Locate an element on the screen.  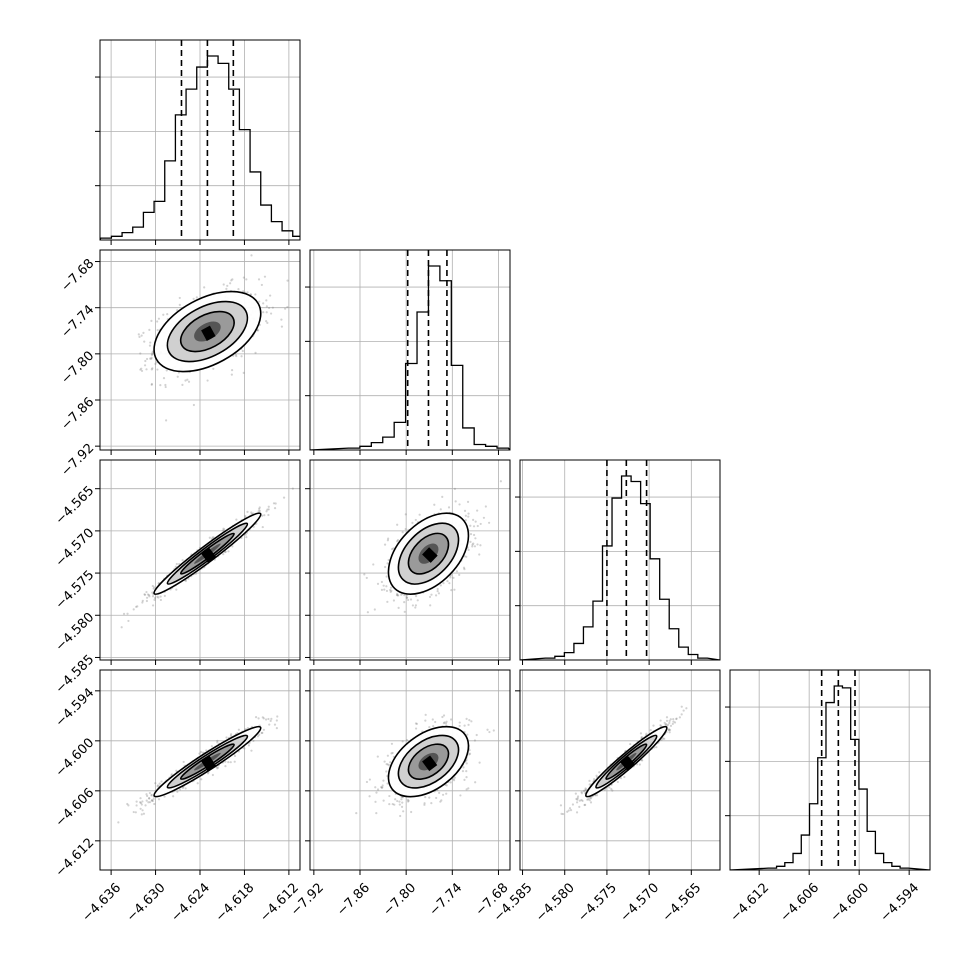
x-tick-label-2-2: −4.575 is located at coordinates (597, 902).